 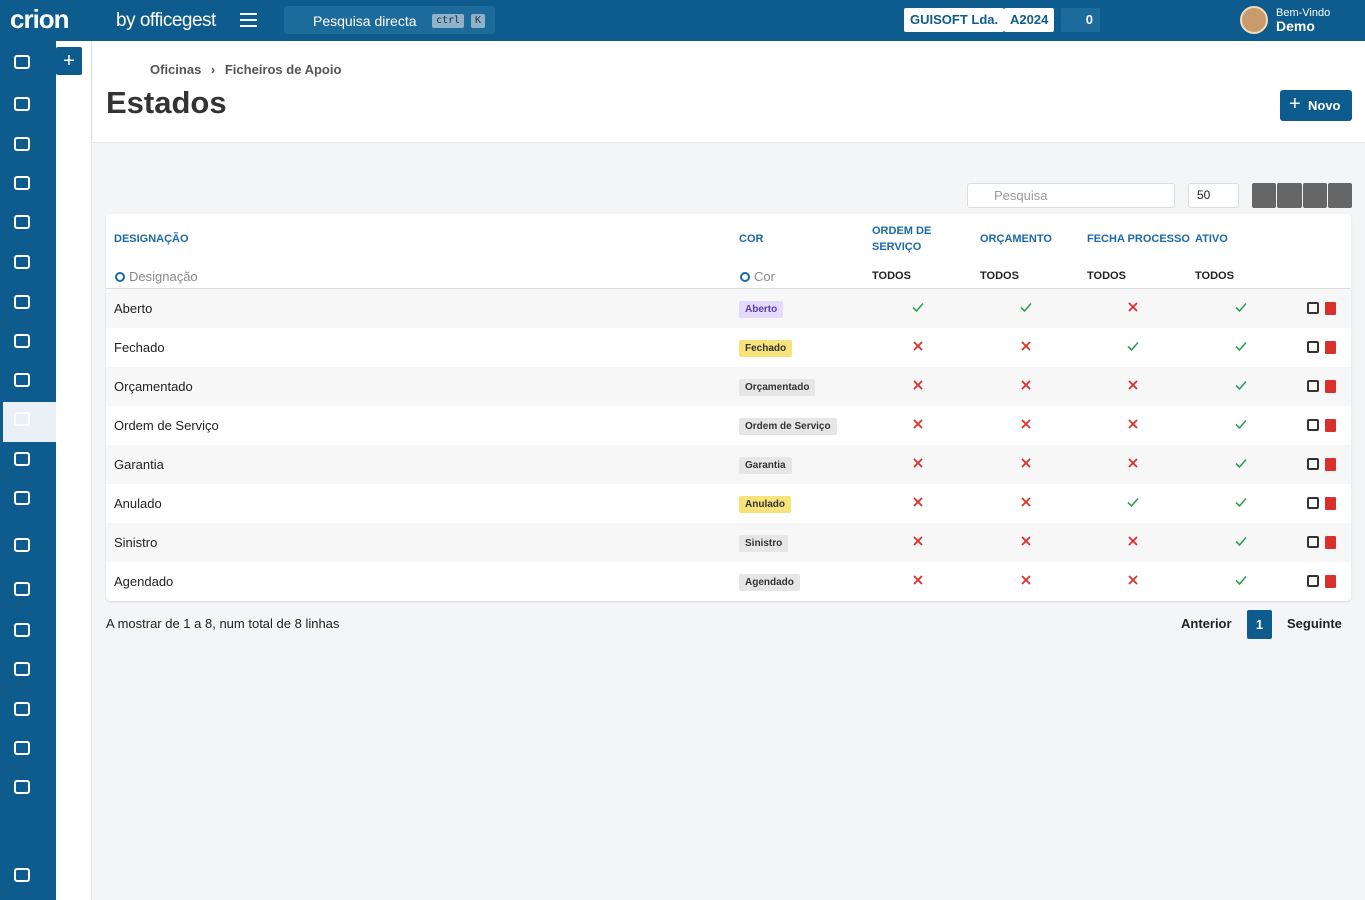 I want to click on row: Anulado Anulado, so click(x=728, y=503).